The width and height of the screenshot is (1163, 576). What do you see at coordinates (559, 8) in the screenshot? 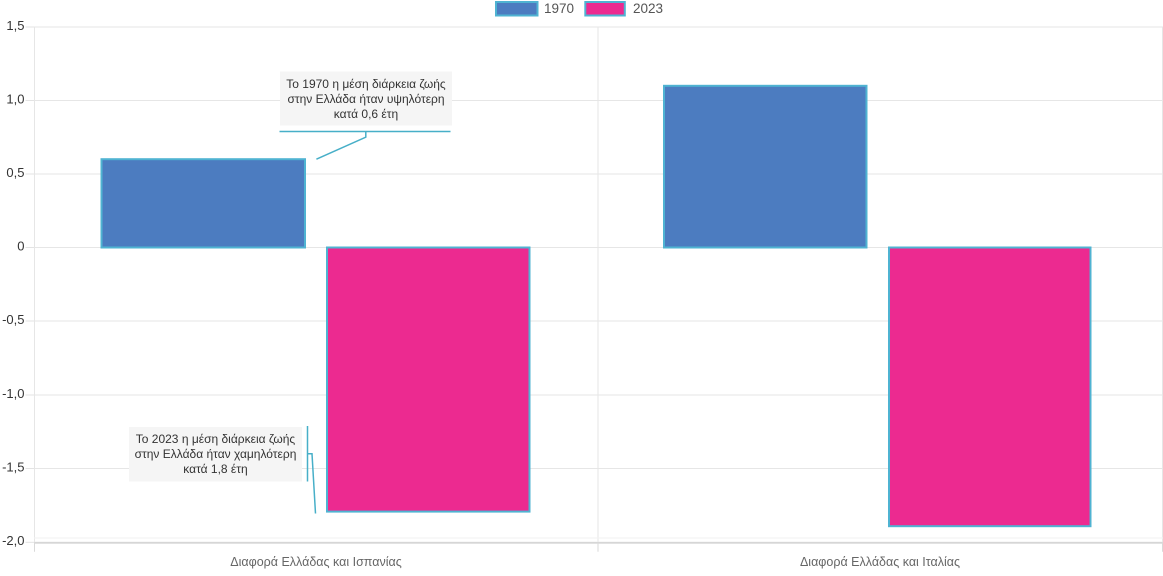
I see `svg-text: 1970` at bounding box center [559, 8].